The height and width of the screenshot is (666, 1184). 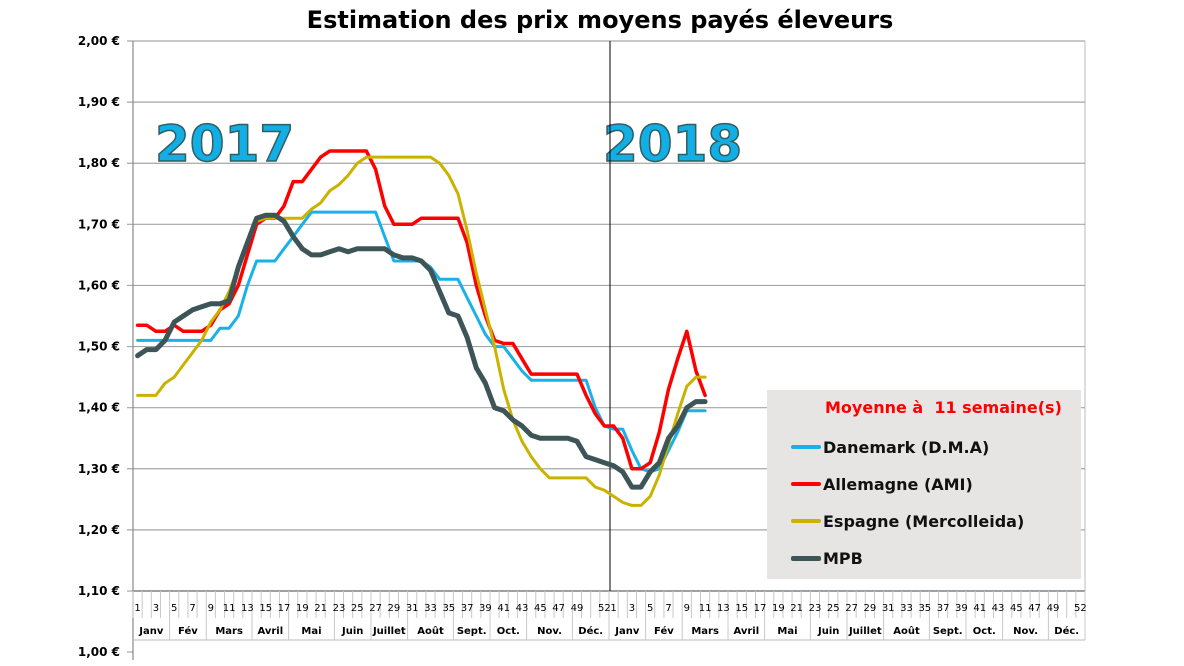 What do you see at coordinates (1053, 608) in the screenshot?
I see `x-tick-label: 49` at bounding box center [1053, 608].